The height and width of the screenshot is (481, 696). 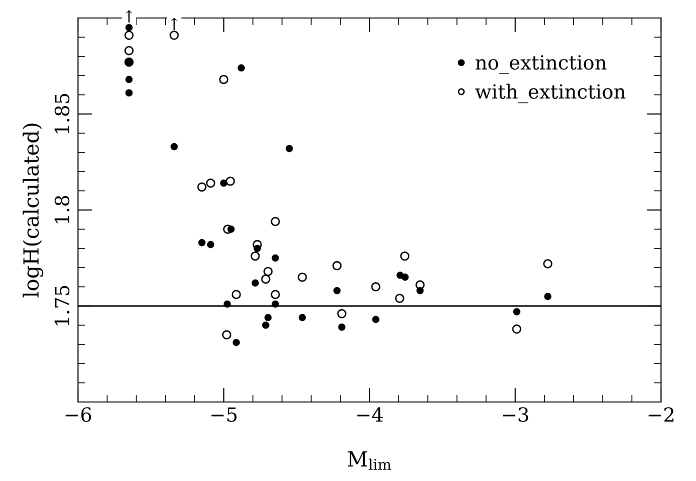 I want to click on x-tick-label: −6, so click(x=79, y=414).